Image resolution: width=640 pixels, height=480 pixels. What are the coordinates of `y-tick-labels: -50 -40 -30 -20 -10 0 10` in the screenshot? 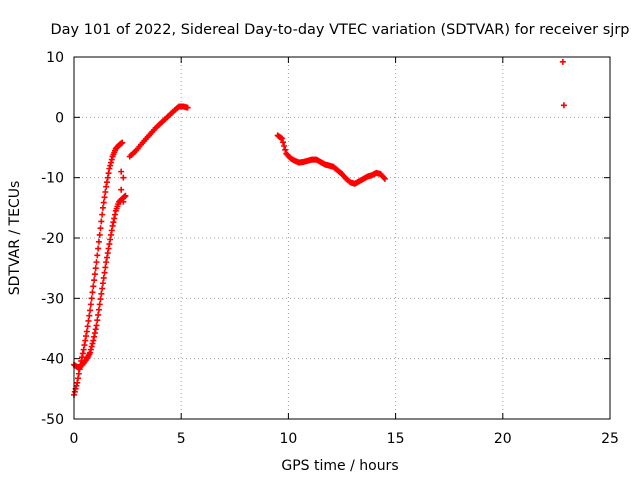 It's located at (52, 239).